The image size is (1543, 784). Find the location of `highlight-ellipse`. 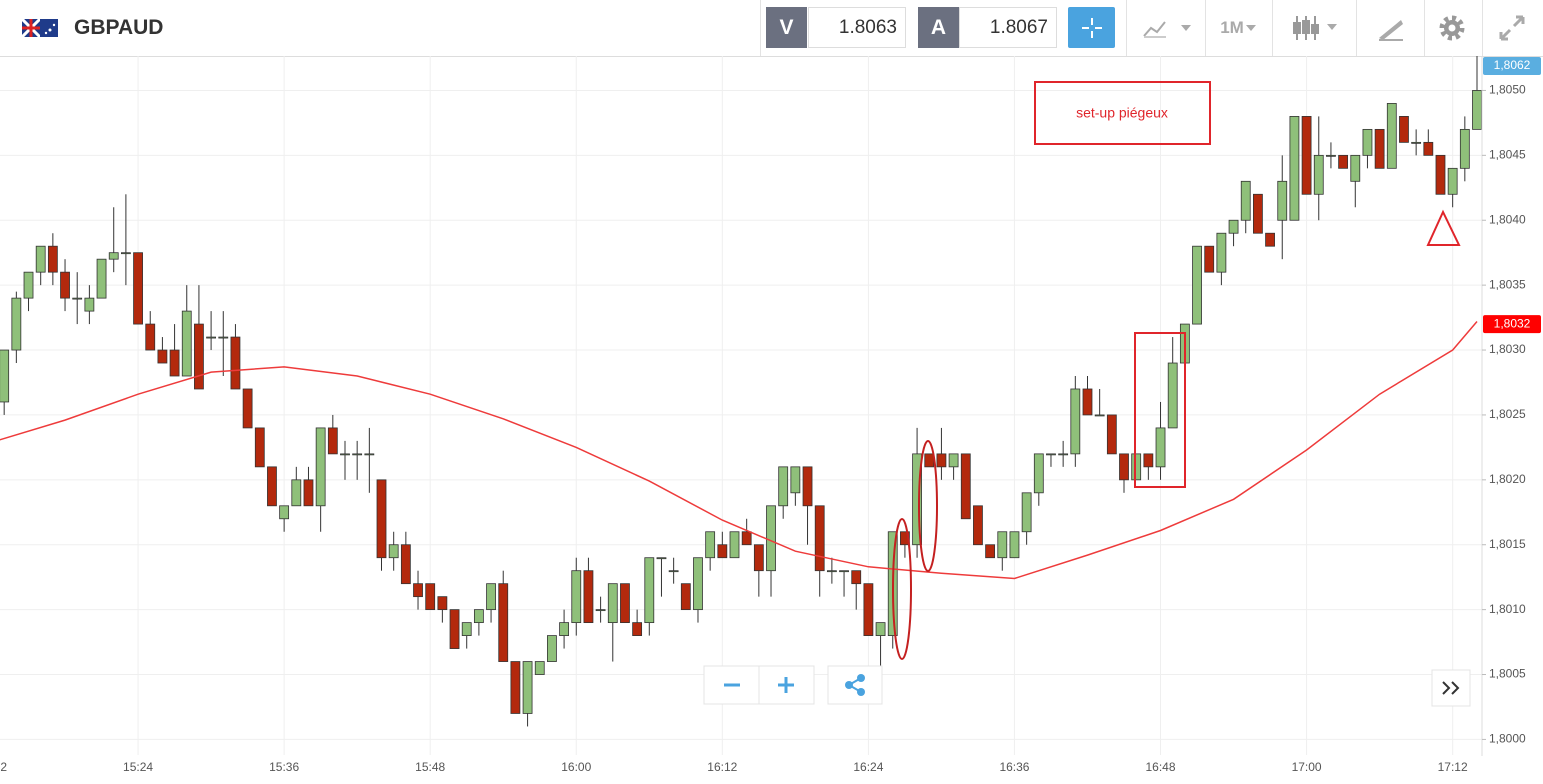

highlight-ellipse is located at coordinates (928, 506).